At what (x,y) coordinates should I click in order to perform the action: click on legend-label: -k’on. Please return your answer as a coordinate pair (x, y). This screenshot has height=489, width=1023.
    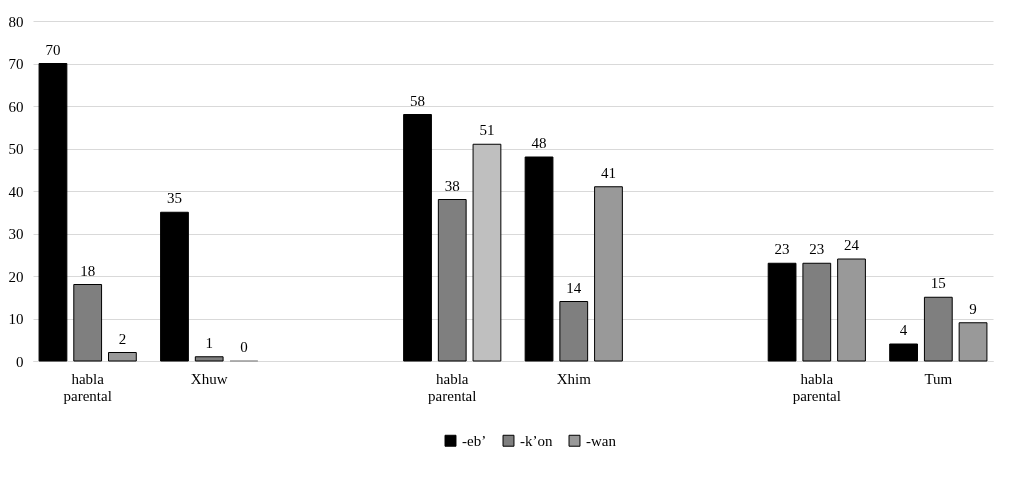
    Looking at the image, I should click on (536, 440).